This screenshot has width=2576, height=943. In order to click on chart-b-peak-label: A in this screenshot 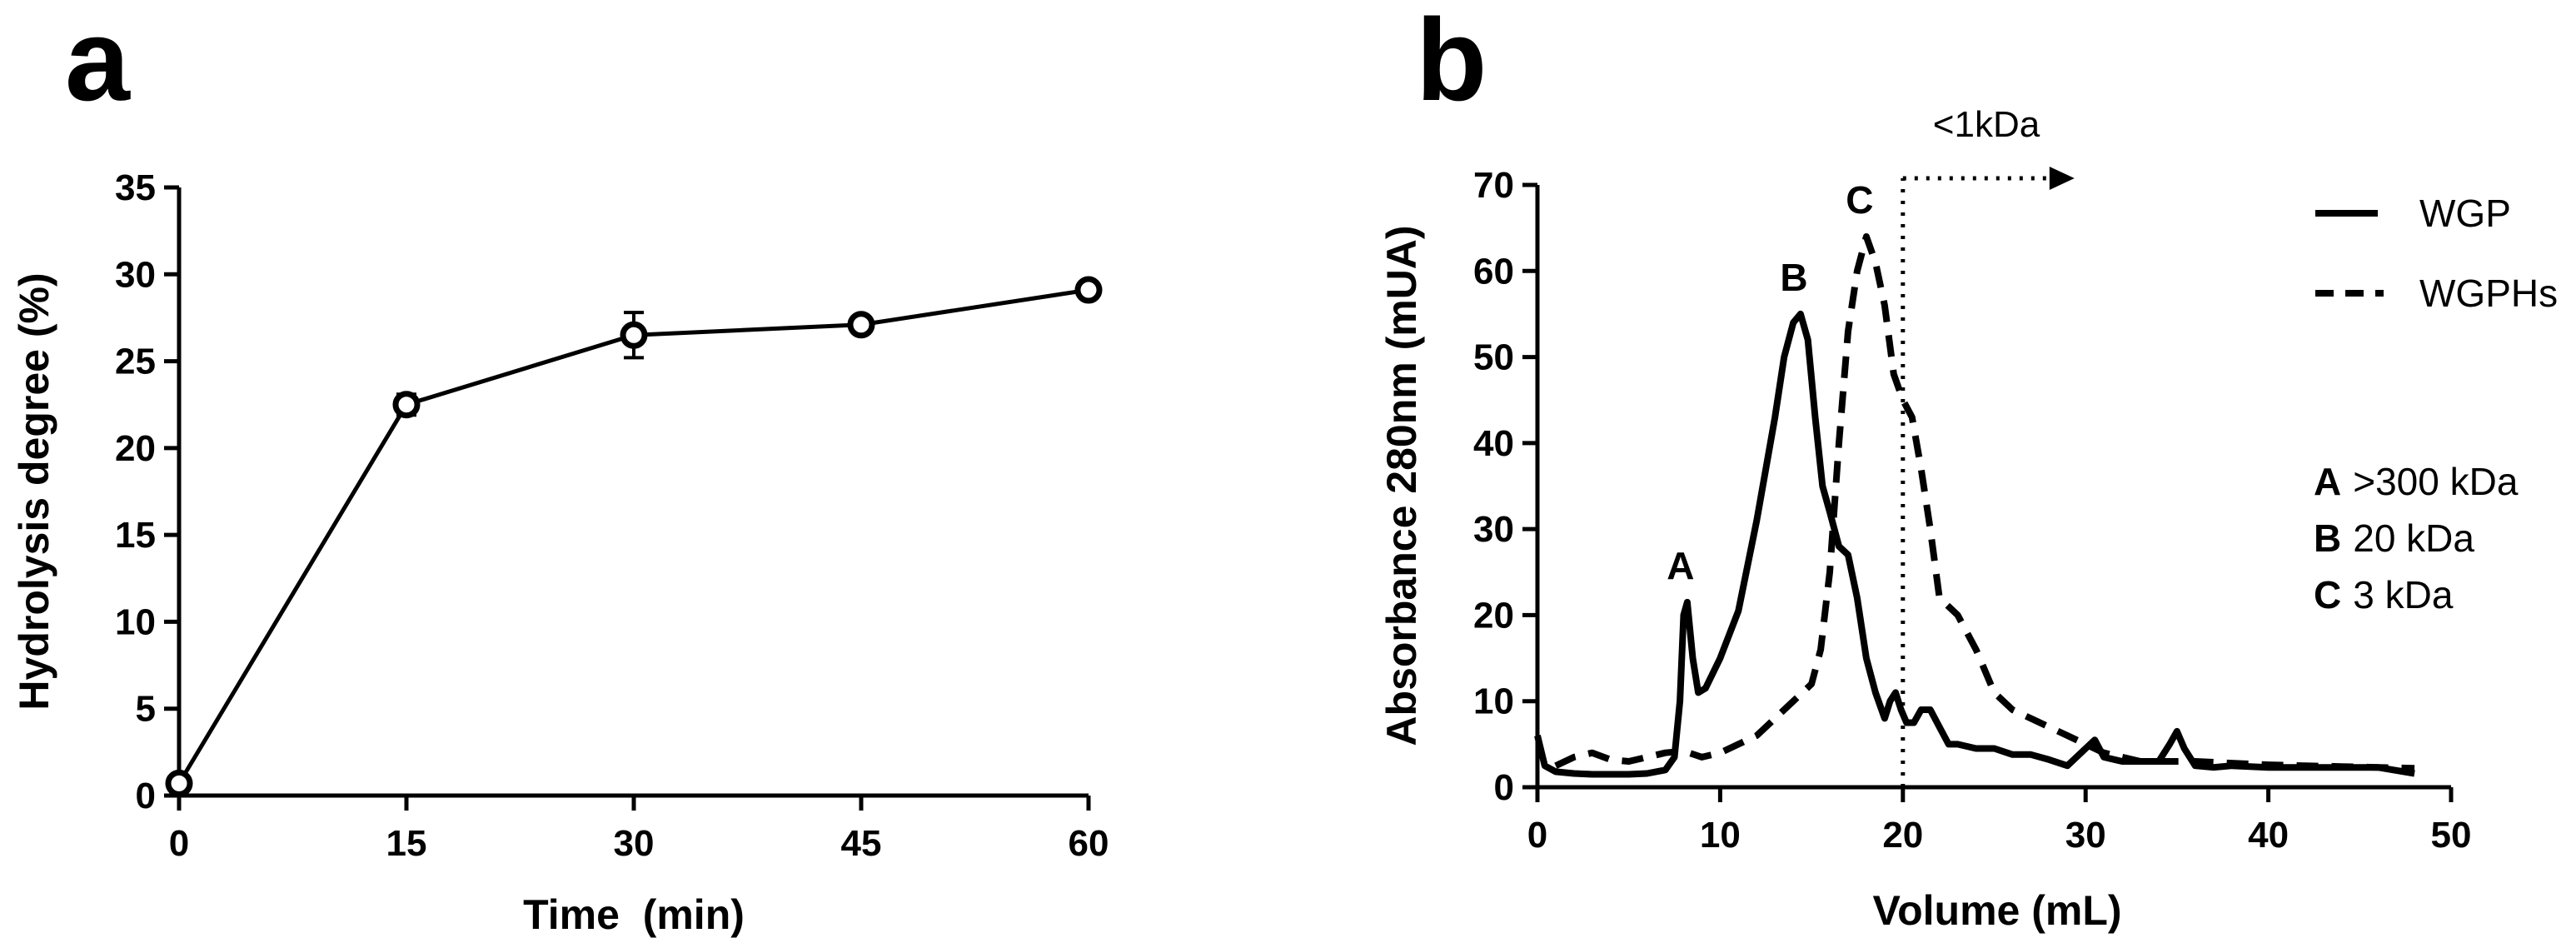, I will do `click(1681, 565)`.